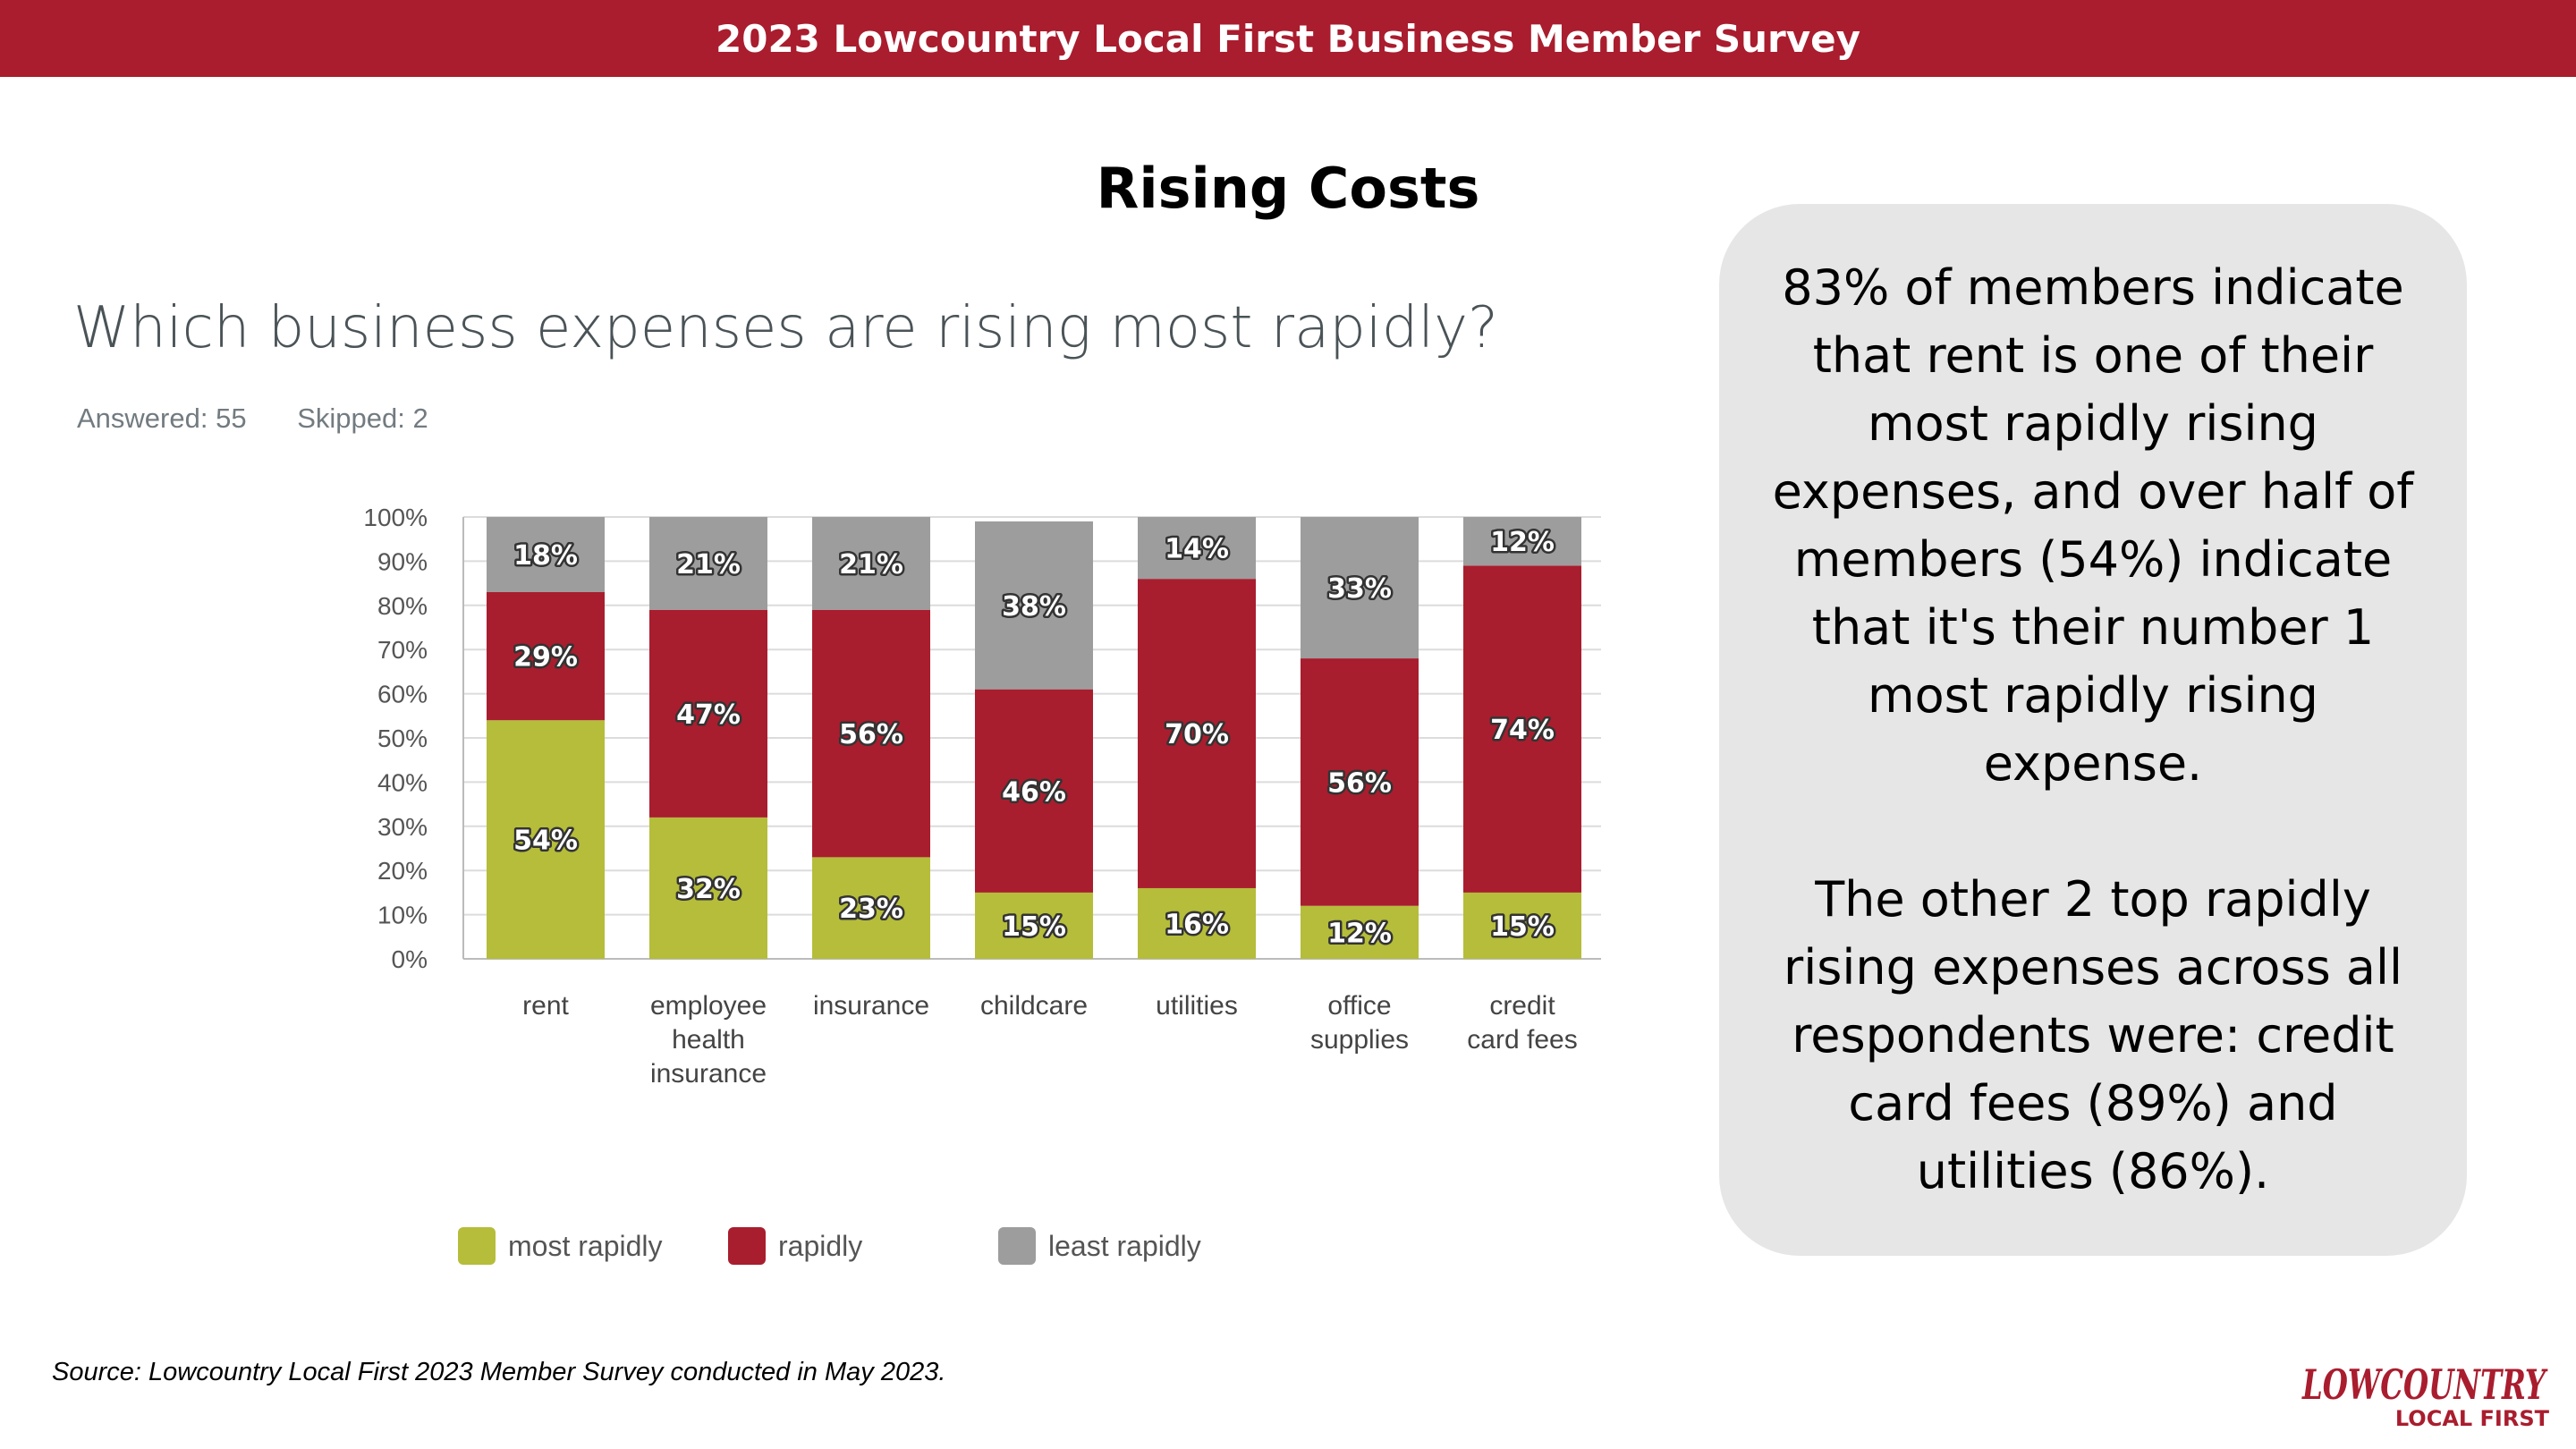  Describe the element at coordinates (274, 418) in the screenshot. I see `survey-stats: Answered: 55 Skipped: 2` at that location.